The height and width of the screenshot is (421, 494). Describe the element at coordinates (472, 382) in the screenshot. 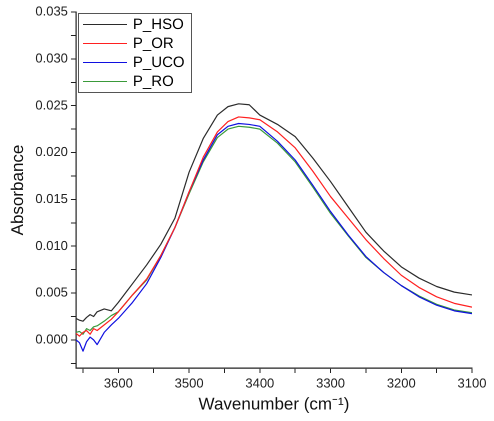

I see `x-tick-label: 3100` at that location.